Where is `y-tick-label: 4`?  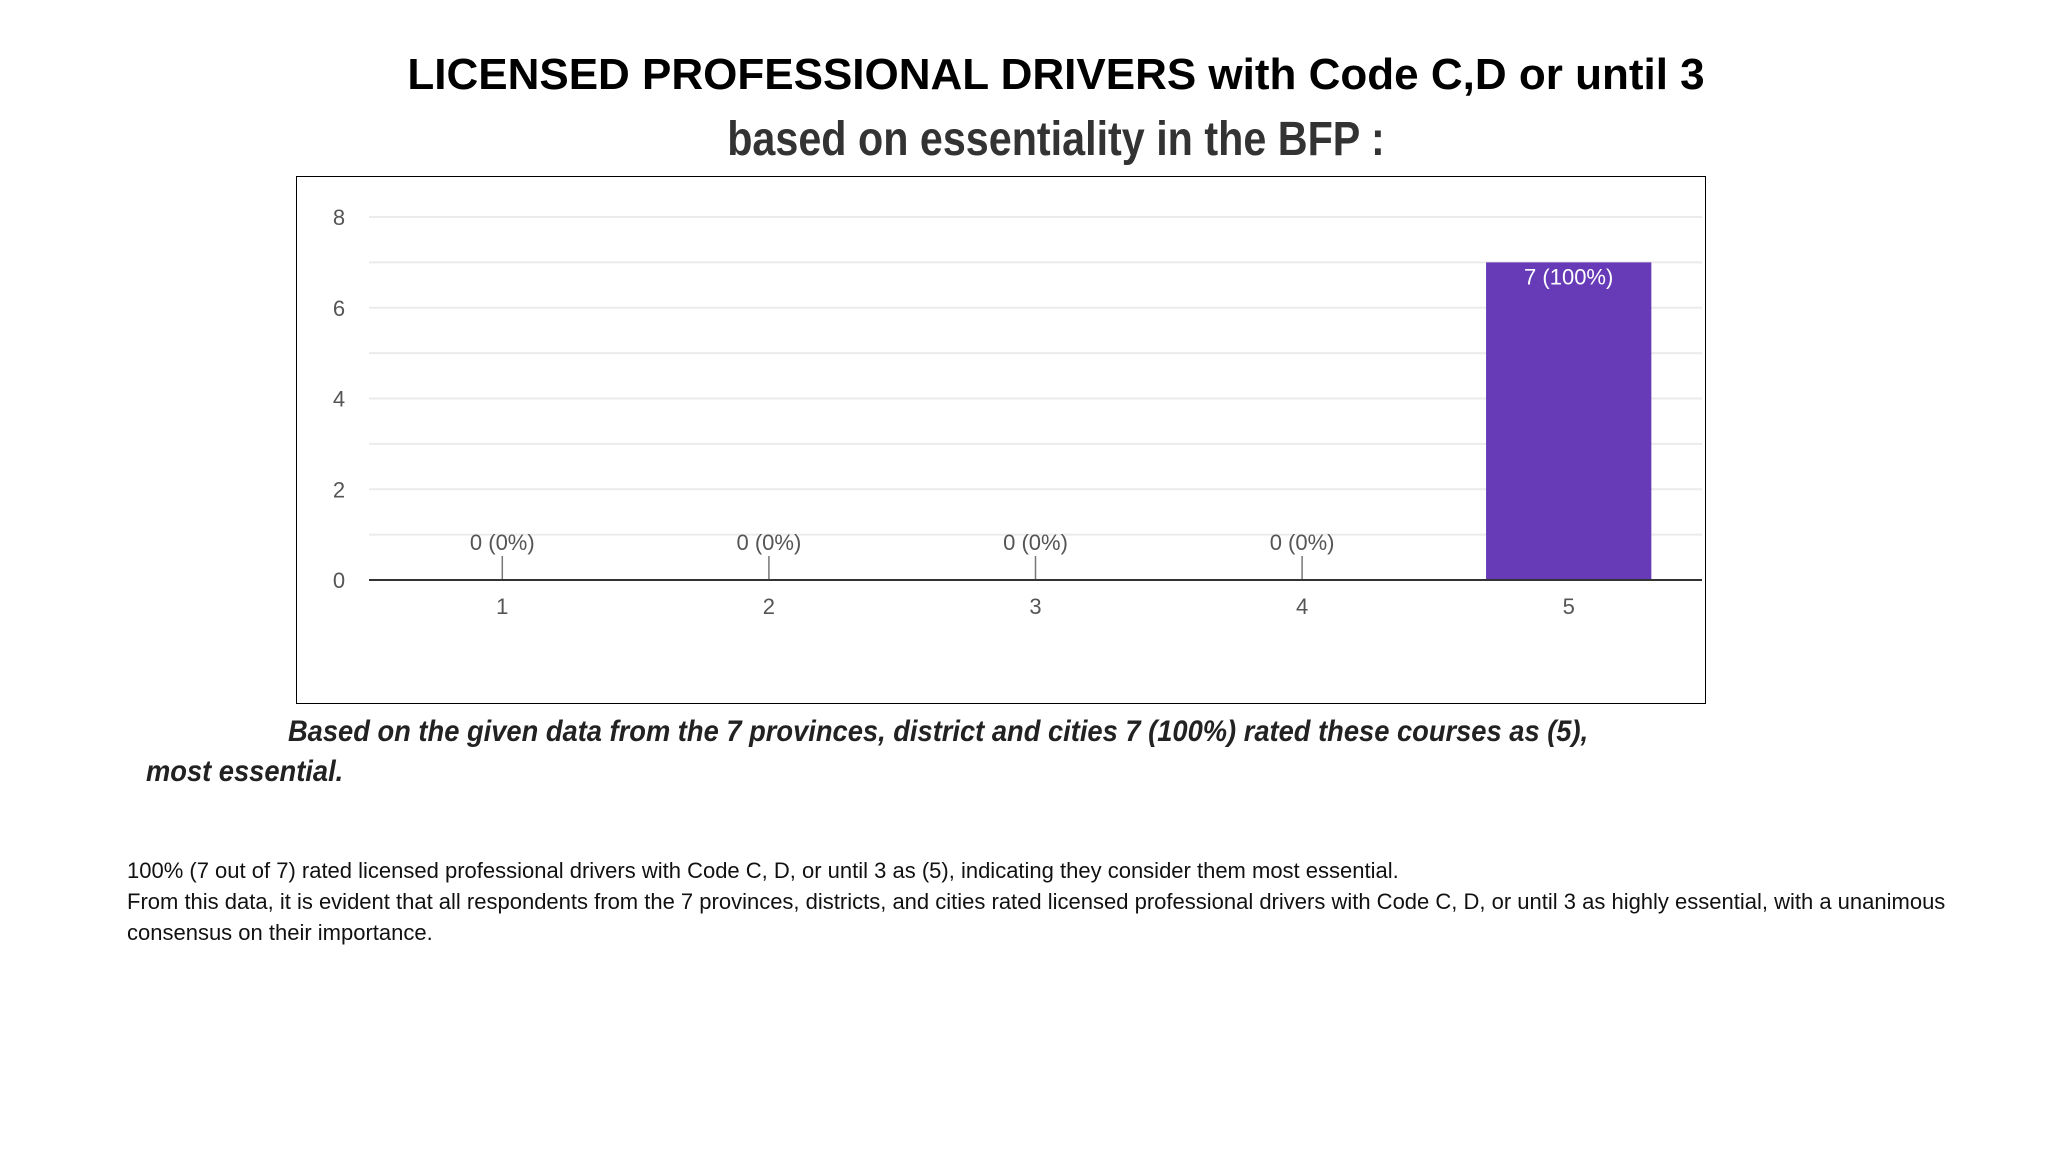 y-tick-label: 4 is located at coordinates (339, 399).